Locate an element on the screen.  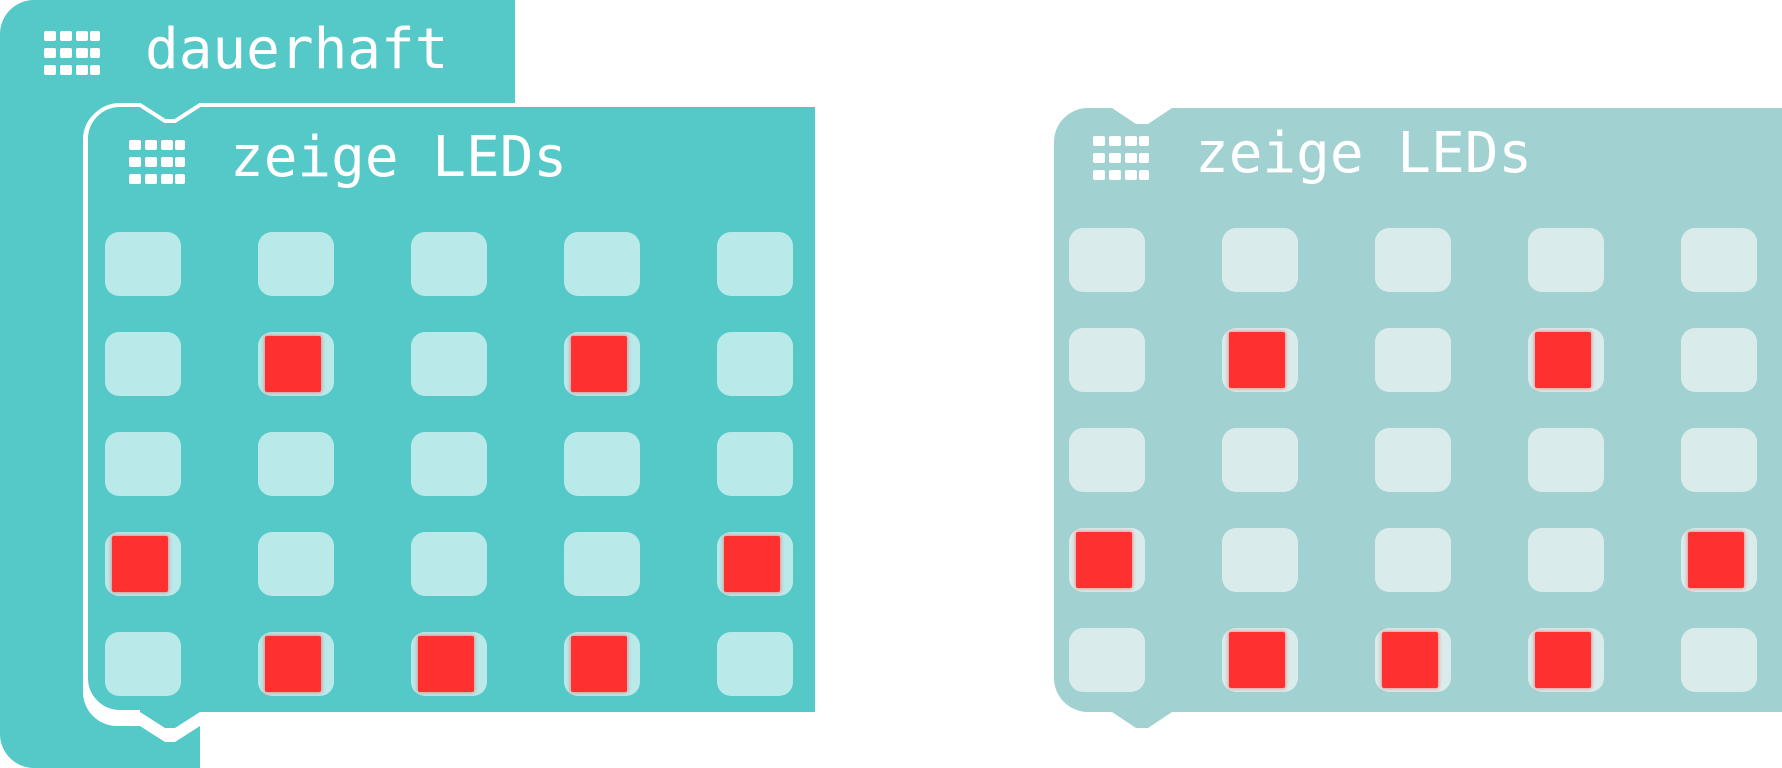
show-leds-disabled-led-r4-c1 is located at coordinates (1107, 560).